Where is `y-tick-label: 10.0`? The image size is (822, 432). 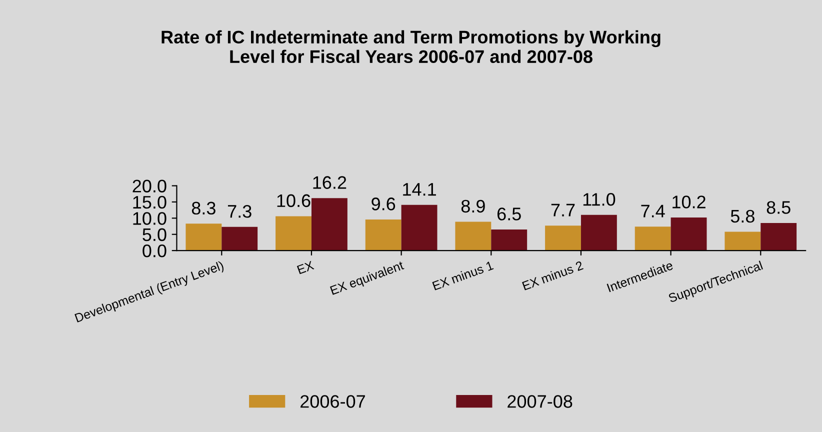 y-tick-label: 10.0 is located at coordinates (149, 218).